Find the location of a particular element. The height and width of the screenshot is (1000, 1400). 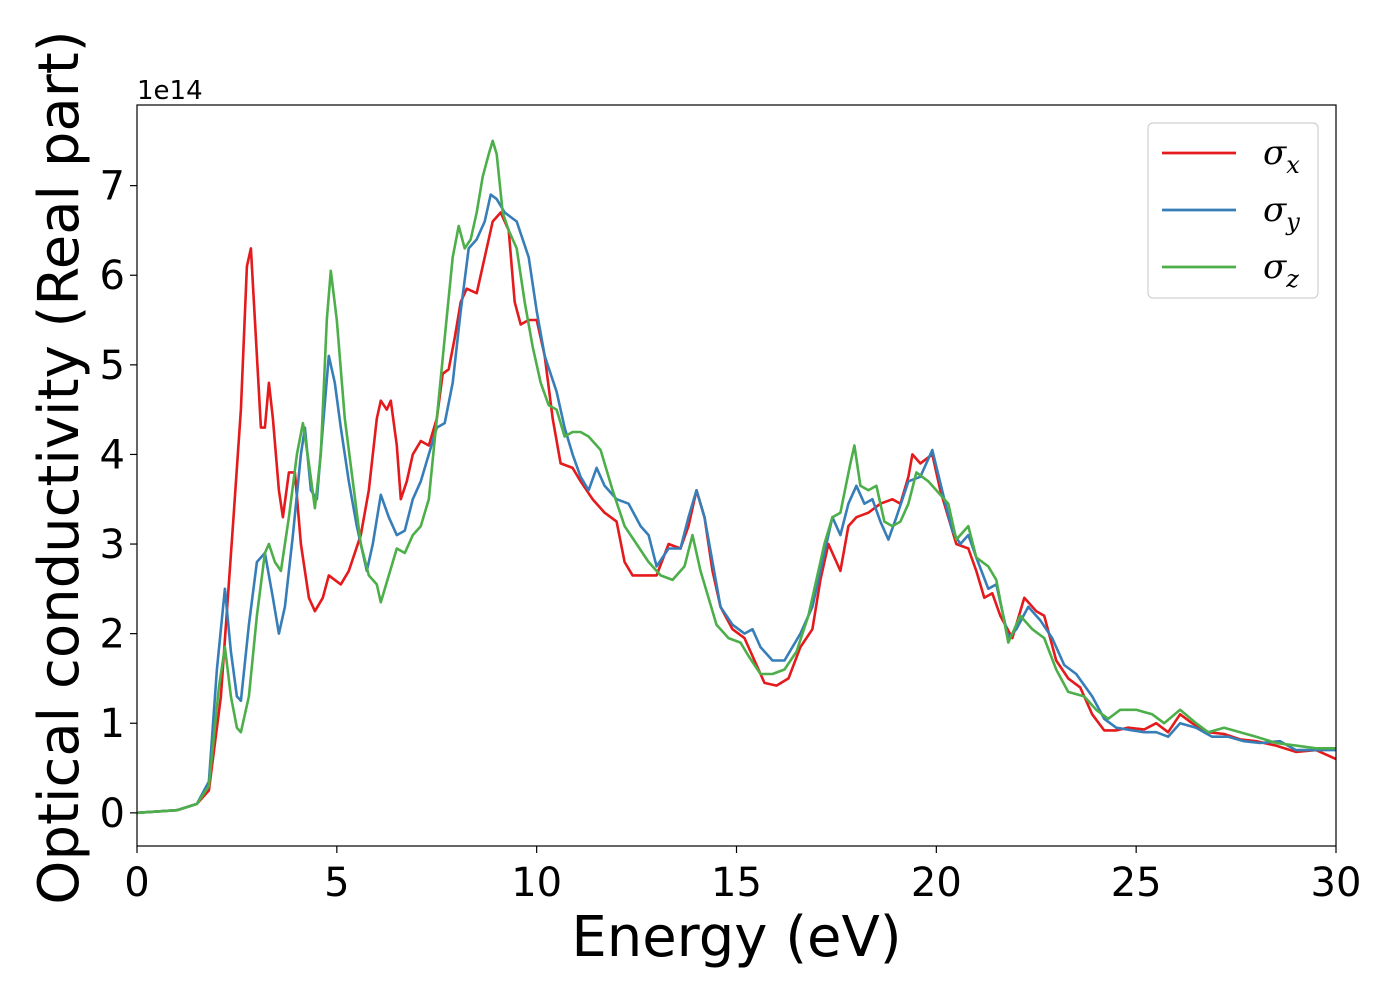

y-tick-label: 2 is located at coordinates (112, 635).